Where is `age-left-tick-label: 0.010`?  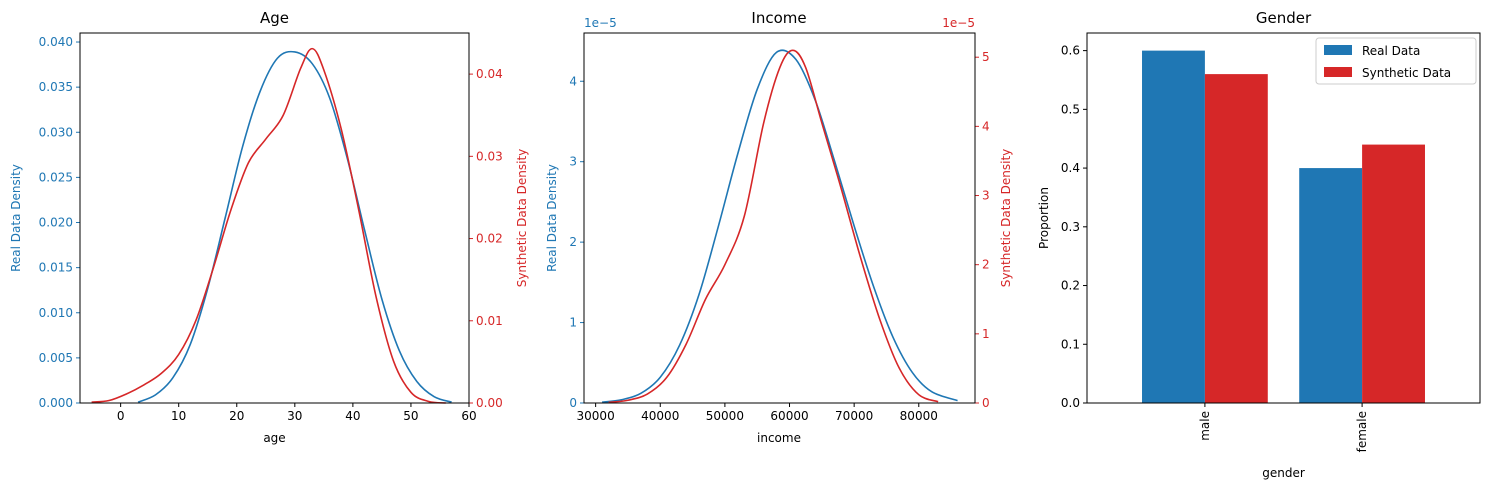 age-left-tick-label: 0.010 is located at coordinates (56, 313).